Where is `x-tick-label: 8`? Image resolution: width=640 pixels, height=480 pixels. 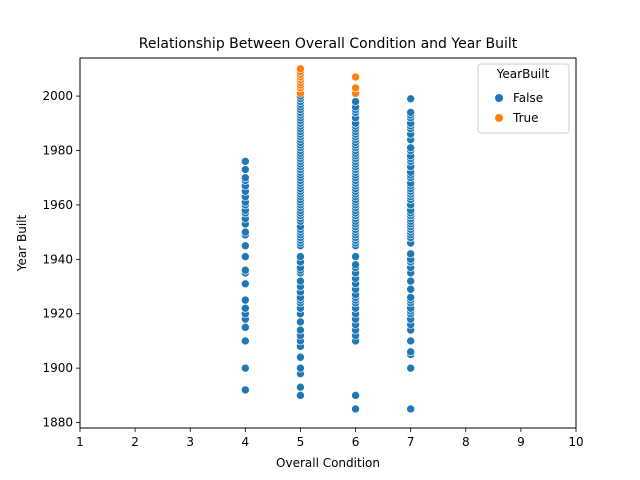
x-tick-label: 8 is located at coordinates (466, 442).